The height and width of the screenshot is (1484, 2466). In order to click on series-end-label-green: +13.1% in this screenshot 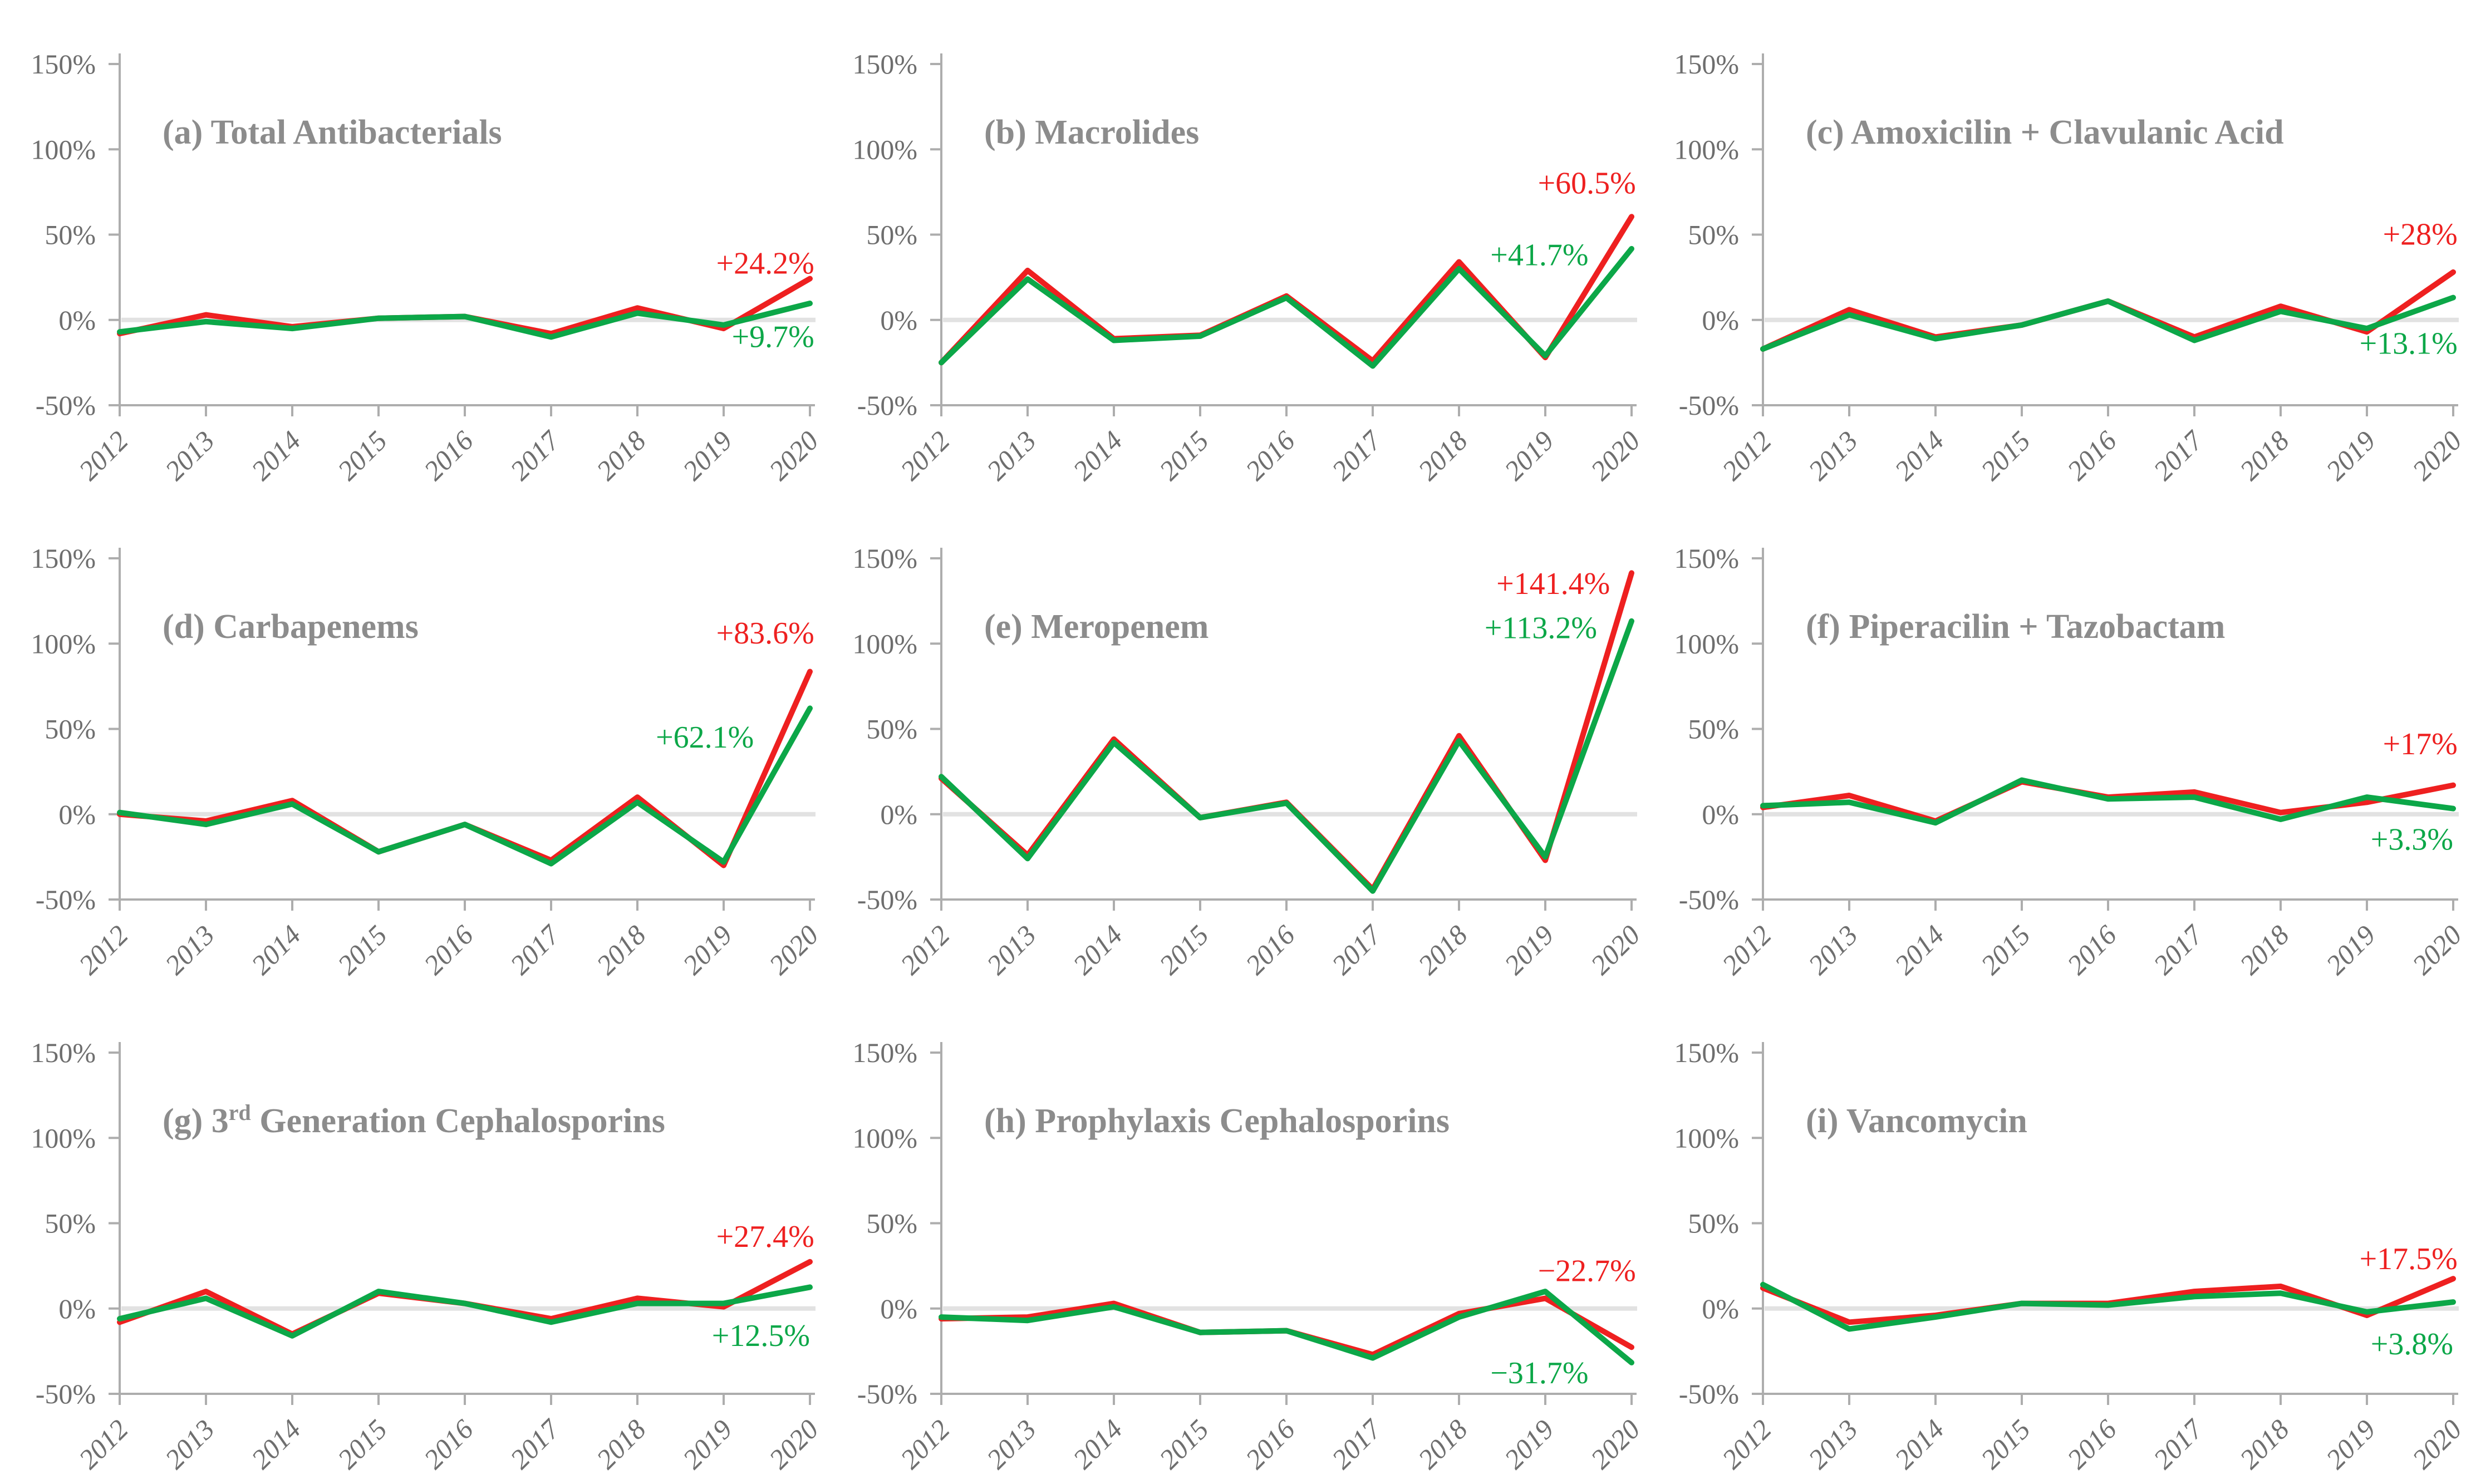, I will do `click(2409, 344)`.